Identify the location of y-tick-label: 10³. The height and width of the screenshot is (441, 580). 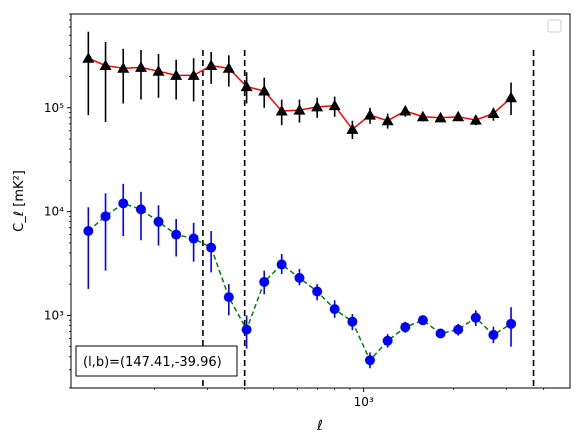
(54, 315).